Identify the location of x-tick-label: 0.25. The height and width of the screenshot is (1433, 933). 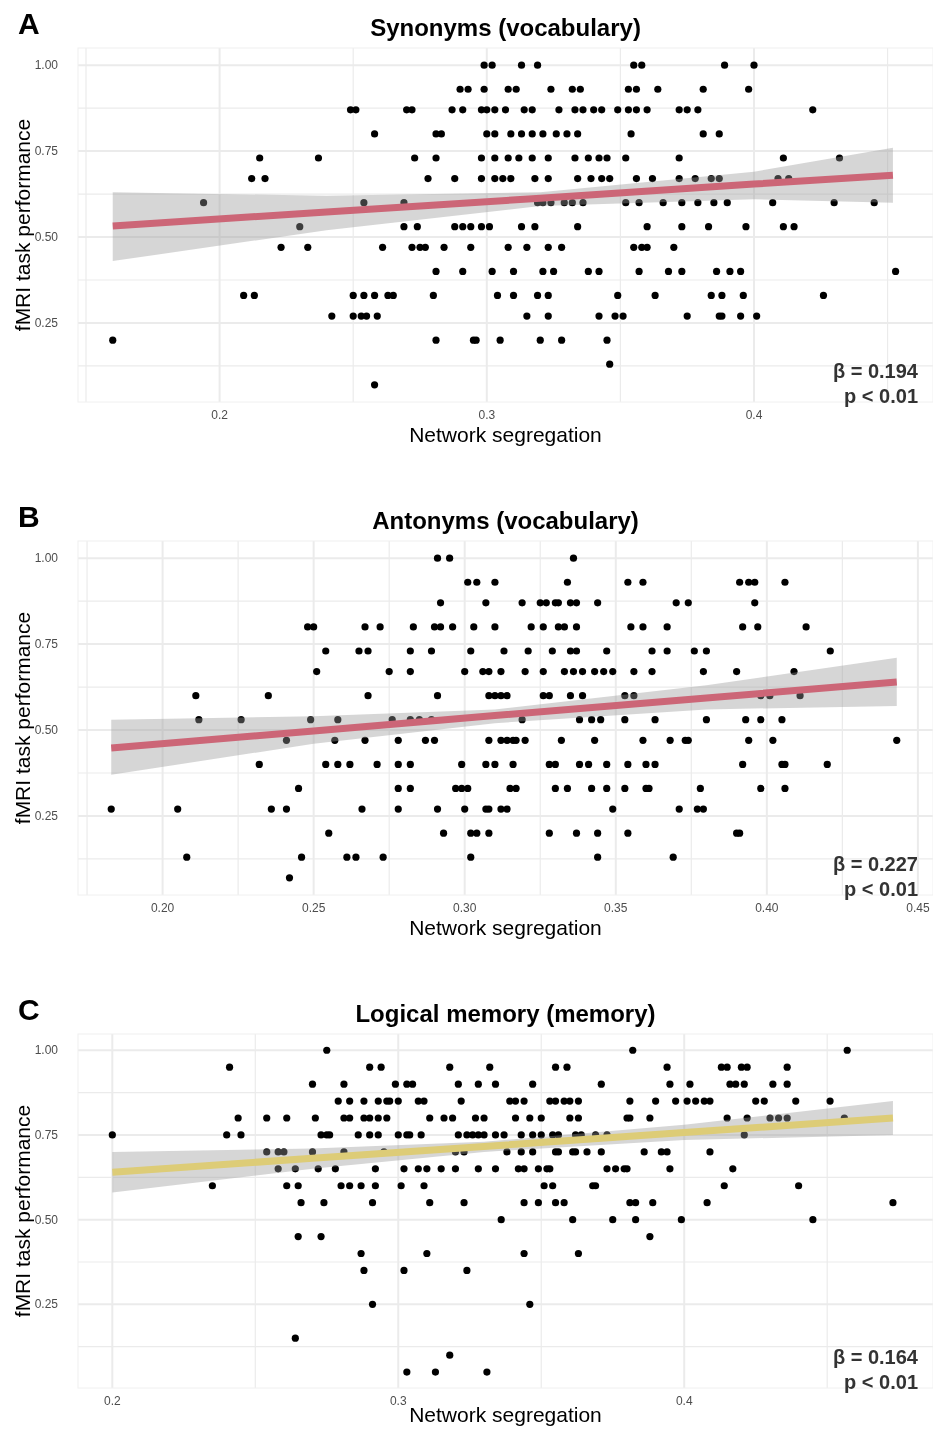
(313, 908).